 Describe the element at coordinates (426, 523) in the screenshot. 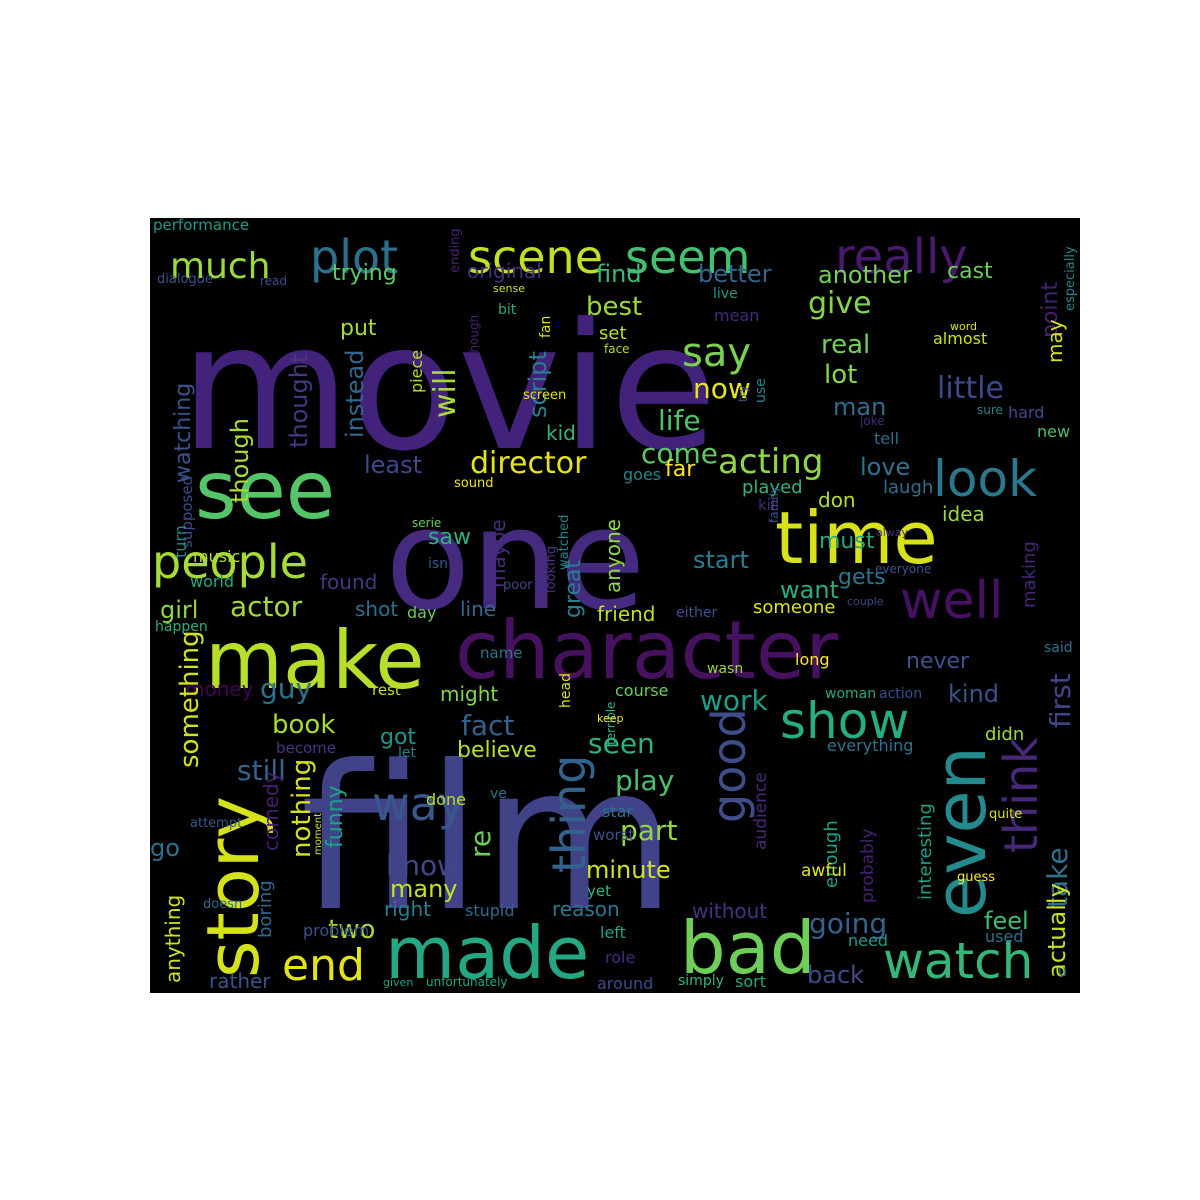

I see `word-serie: serie` at that location.